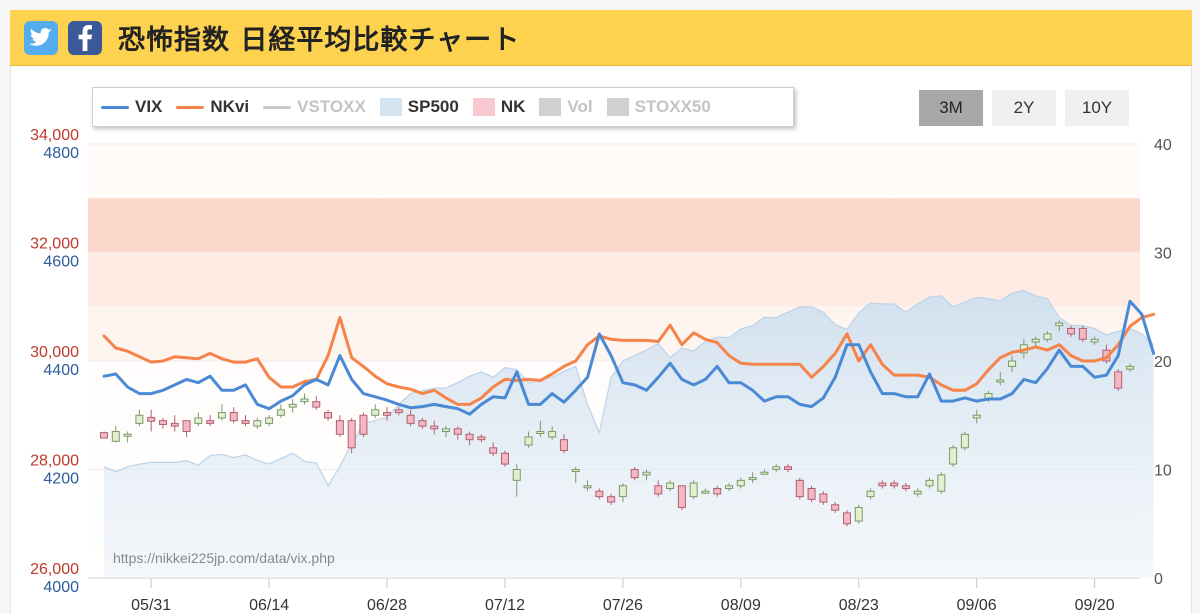  Describe the element at coordinates (1097, 108) in the screenshot. I see `range-button-10y: 10Y` at that location.